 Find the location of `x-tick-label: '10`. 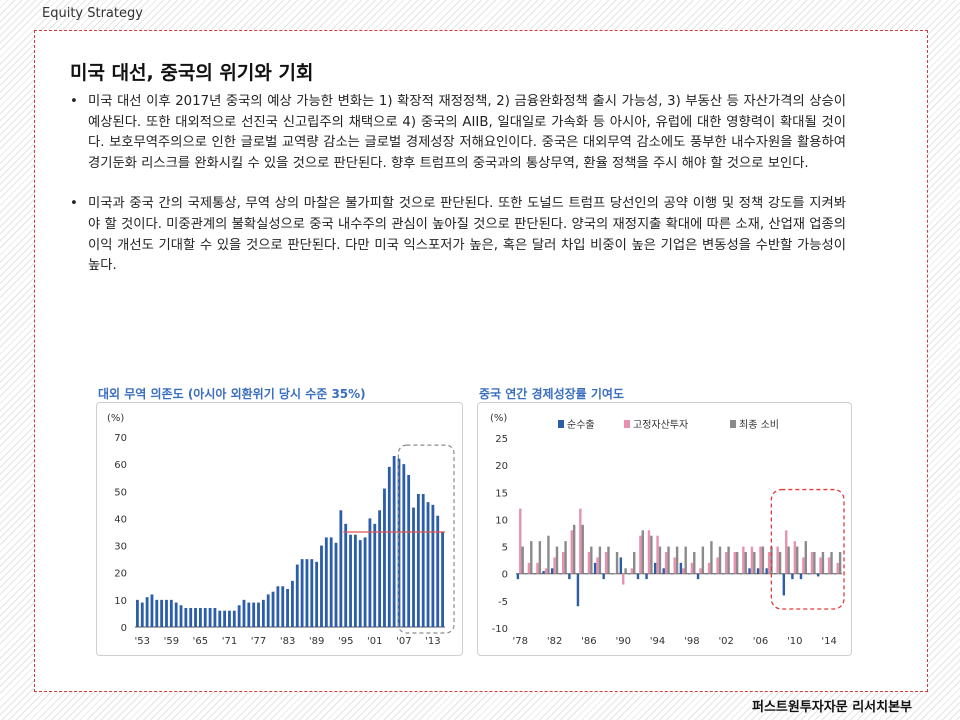

x-tick-label: '10 is located at coordinates (794, 641).